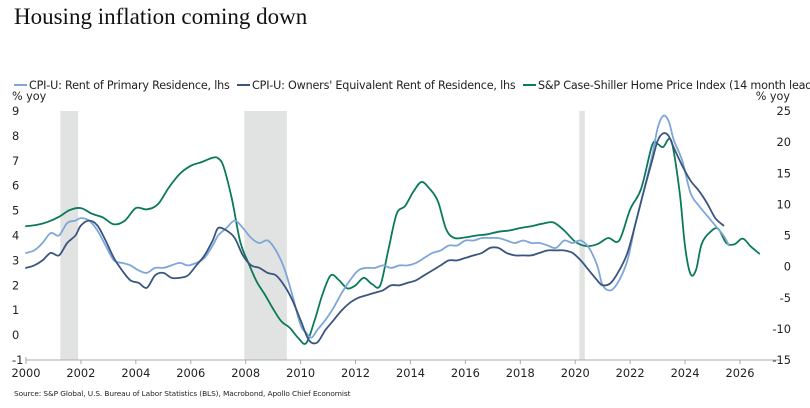 This screenshot has width=810, height=408. I want to click on left-axis-unit: % yoy, so click(29, 96).